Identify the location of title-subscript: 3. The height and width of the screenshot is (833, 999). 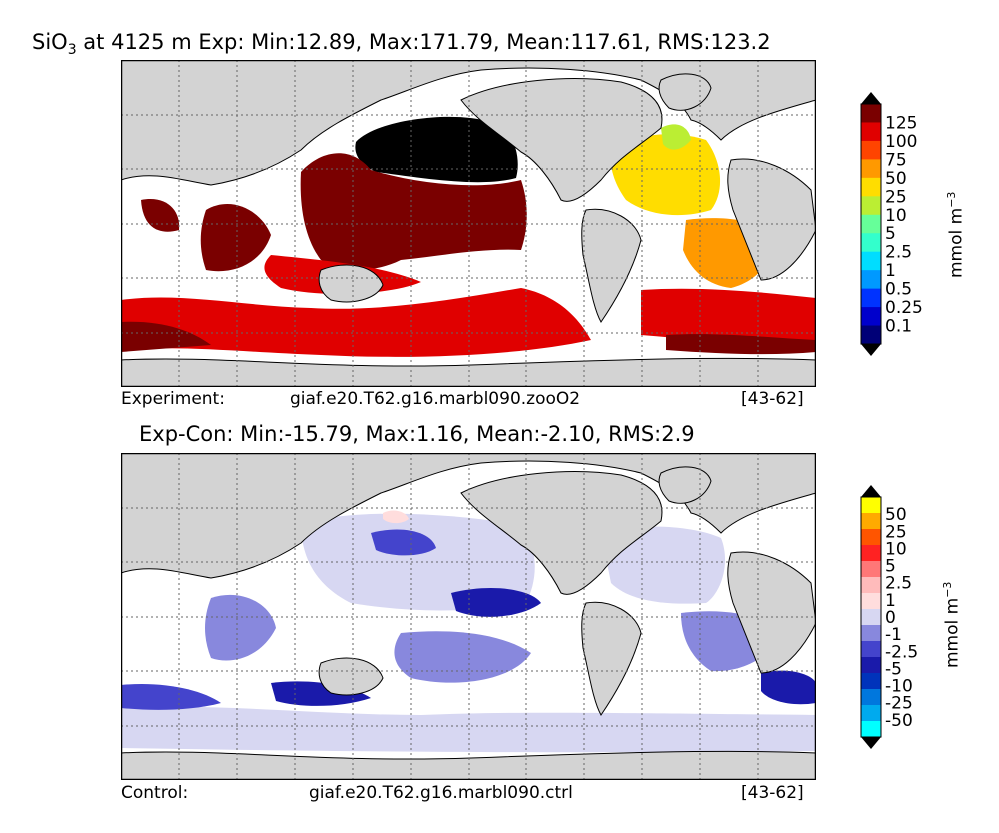
(72, 50).